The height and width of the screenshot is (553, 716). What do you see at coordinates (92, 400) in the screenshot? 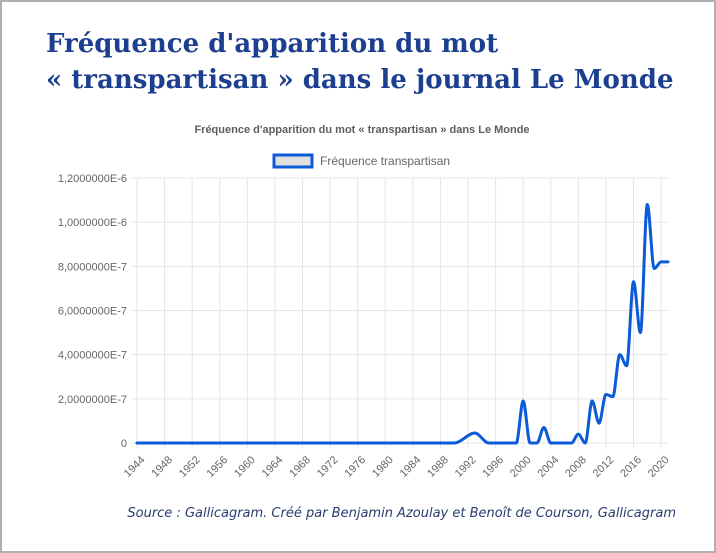
I see `y-tick-label: 2,0000000E-7` at bounding box center [92, 400].